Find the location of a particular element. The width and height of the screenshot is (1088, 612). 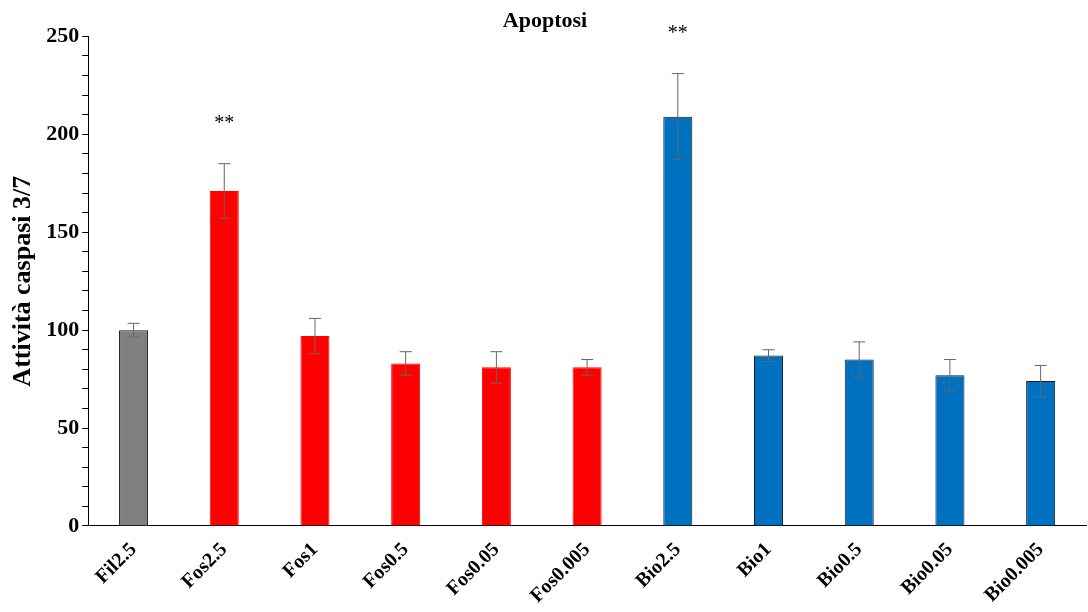

y-tick-label: 50 is located at coordinates (68, 426).